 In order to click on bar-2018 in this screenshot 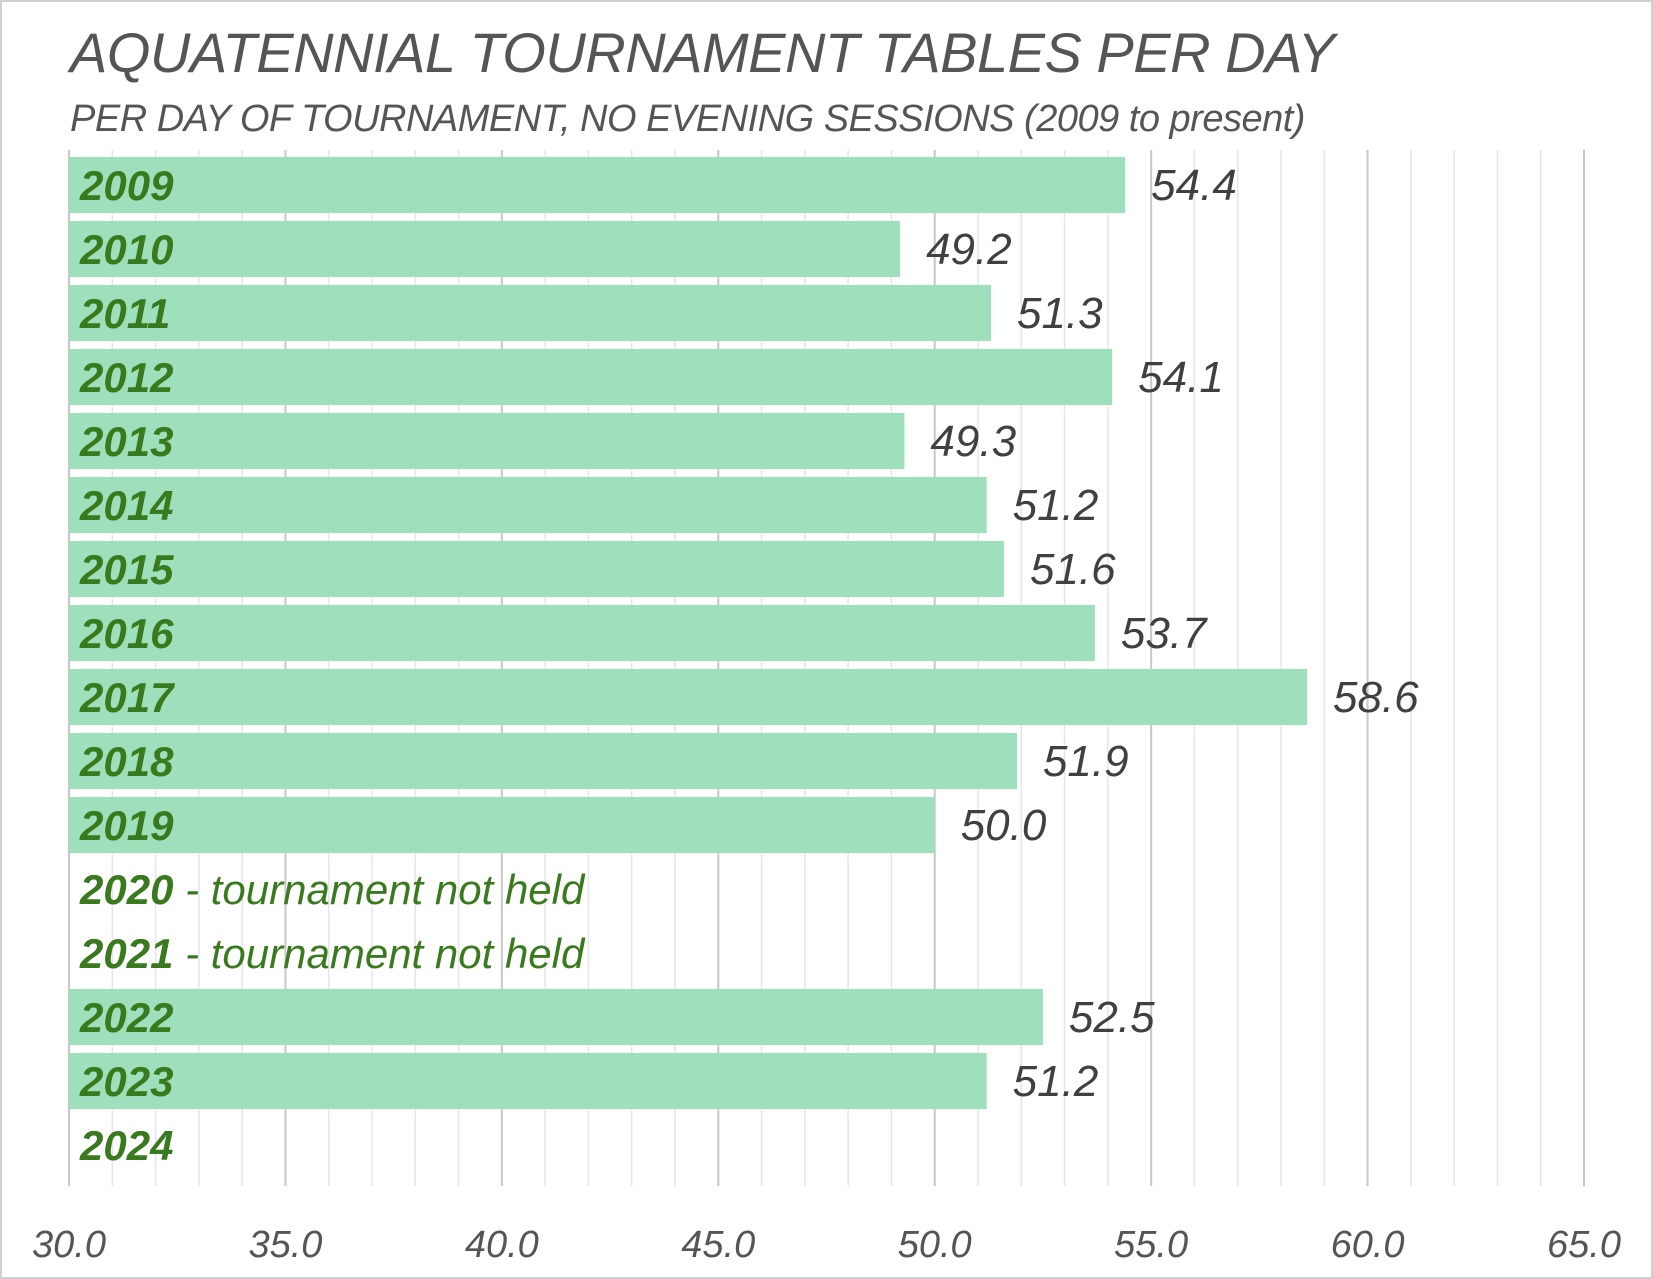, I will do `click(543, 761)`.